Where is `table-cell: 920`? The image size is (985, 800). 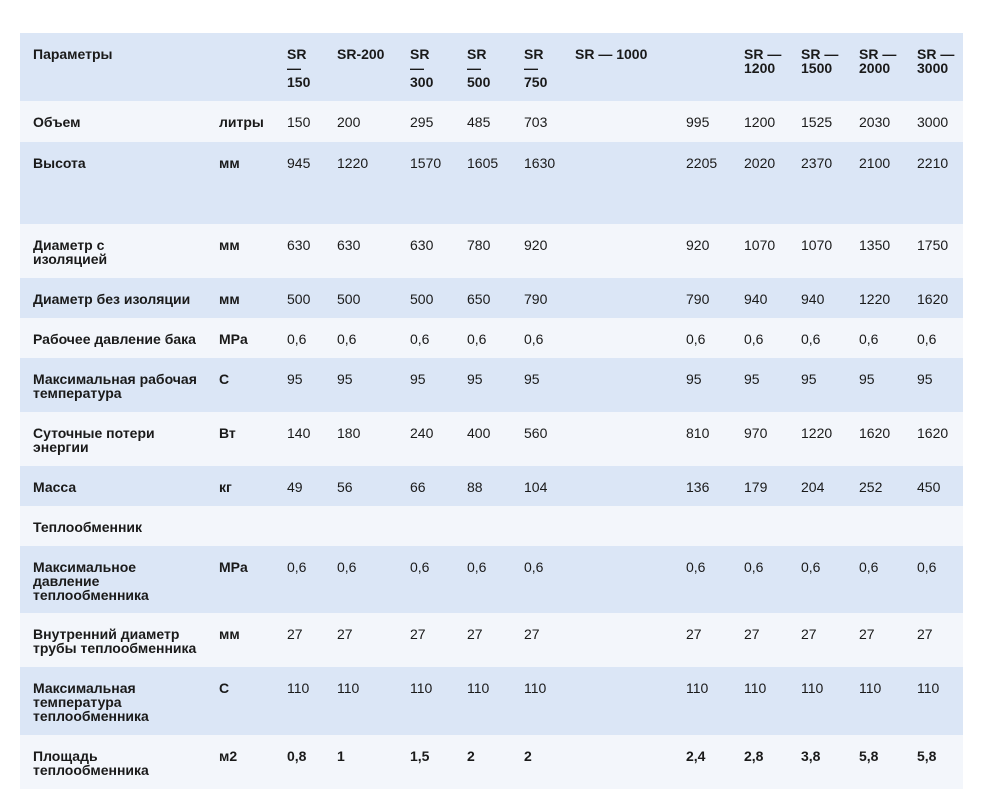
table-cell: 920 is located at coordinates (698, 245).